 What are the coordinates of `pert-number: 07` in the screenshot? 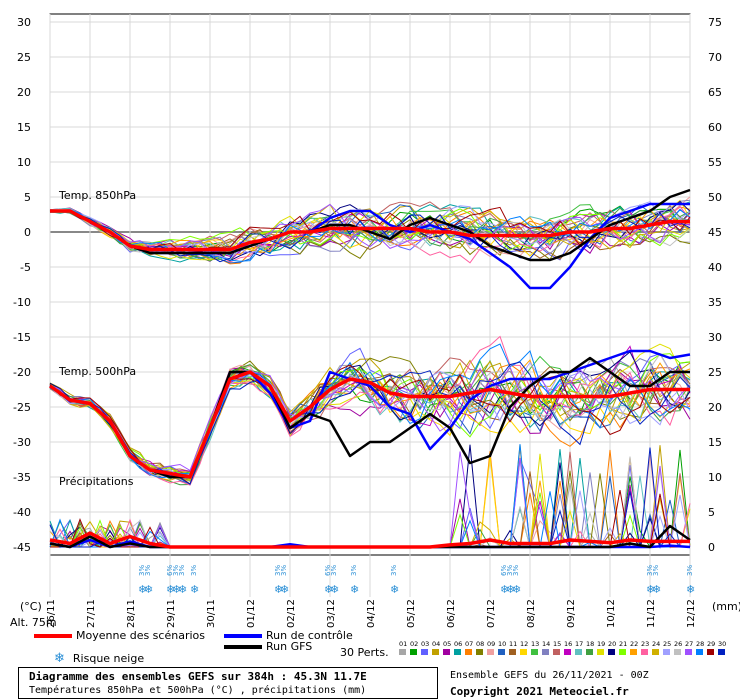 It's located at (469, 644).